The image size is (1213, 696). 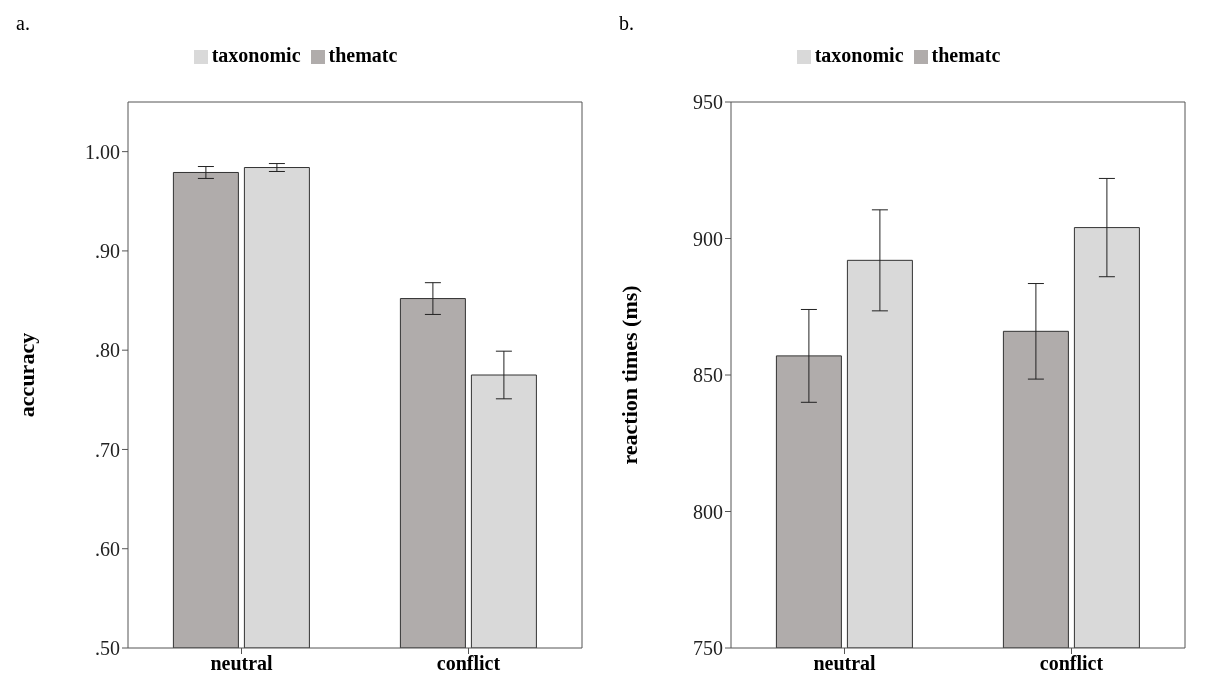 What do you see at coordinates (23, 23) in the screenshot?
I see `chart-title: a.` at bounding box center [23, 23].